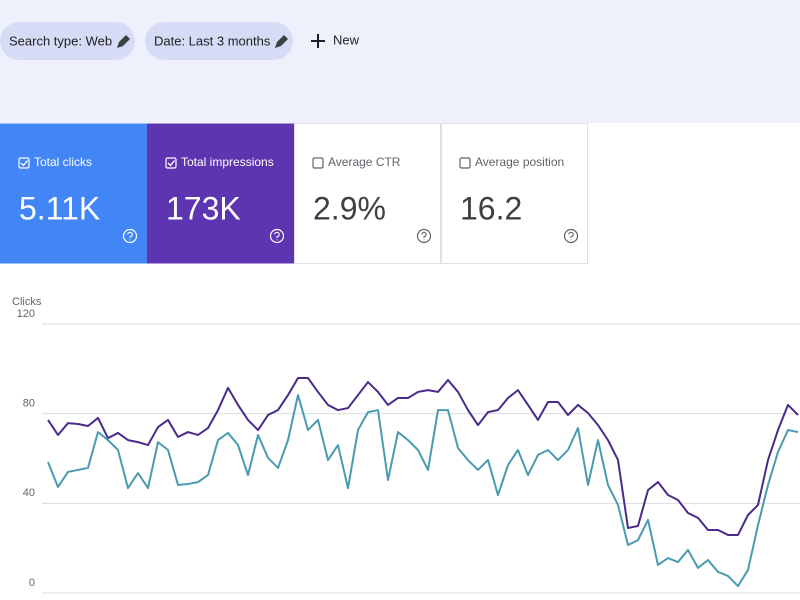 The image size is (800, 600). What do you see at coordinates (59, 208) in the screenshot?
I see `metric-value: 5.11K` at bounding box center [59, 208].